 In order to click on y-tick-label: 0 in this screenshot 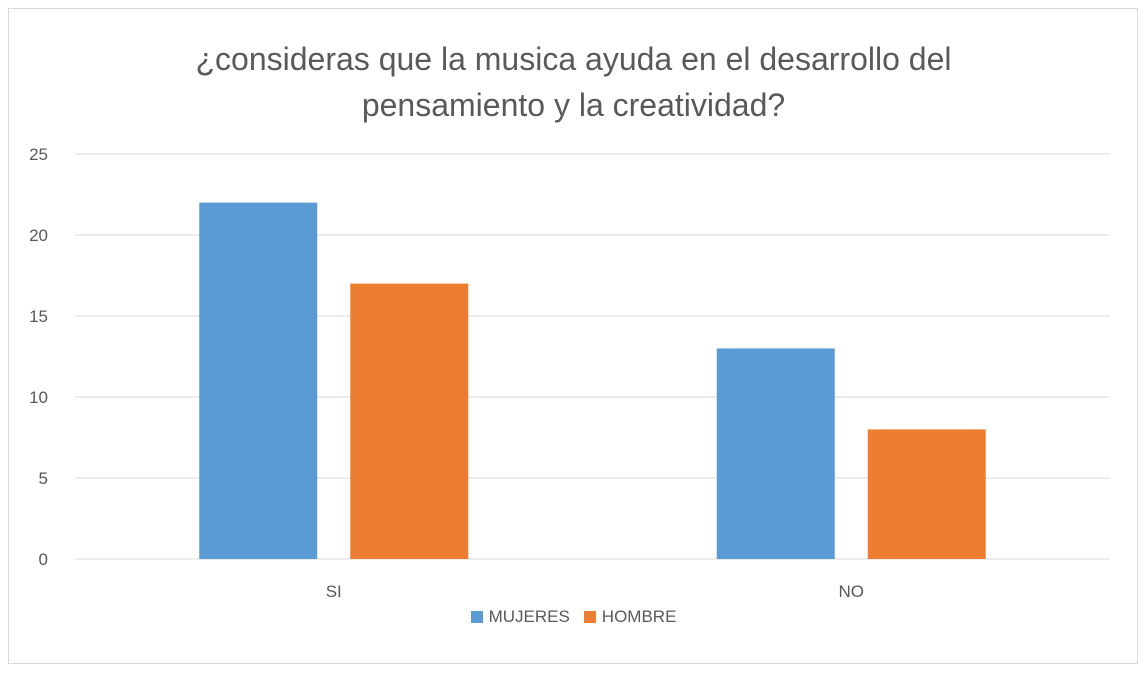, I will do `click(43, 559)`.